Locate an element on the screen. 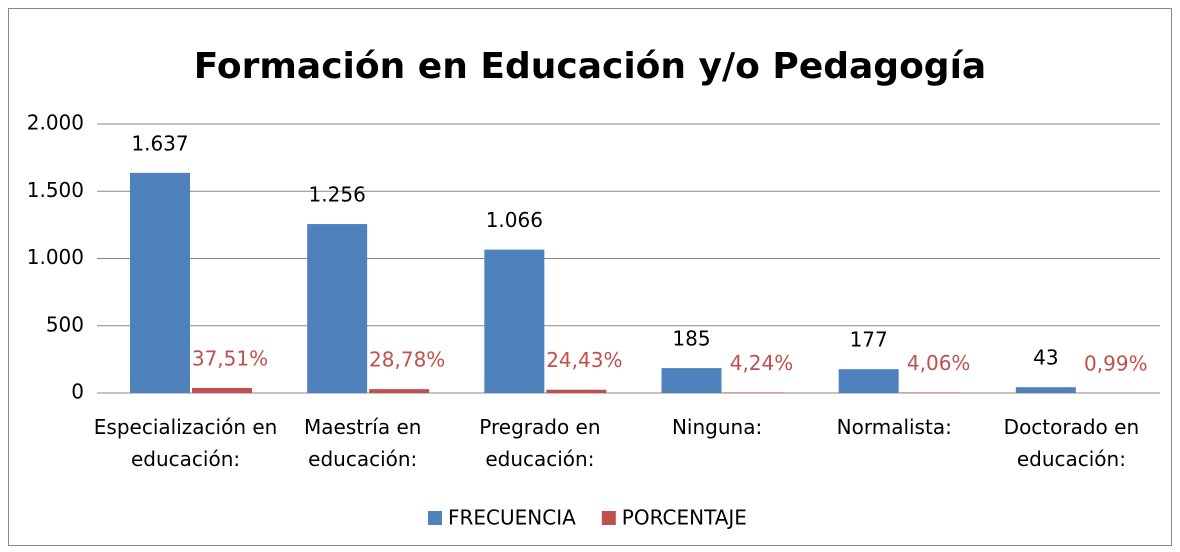 This screenshot has width=1180, height=552. x-tick-label: Especialización en educación: is located at coordinates (185, 443).